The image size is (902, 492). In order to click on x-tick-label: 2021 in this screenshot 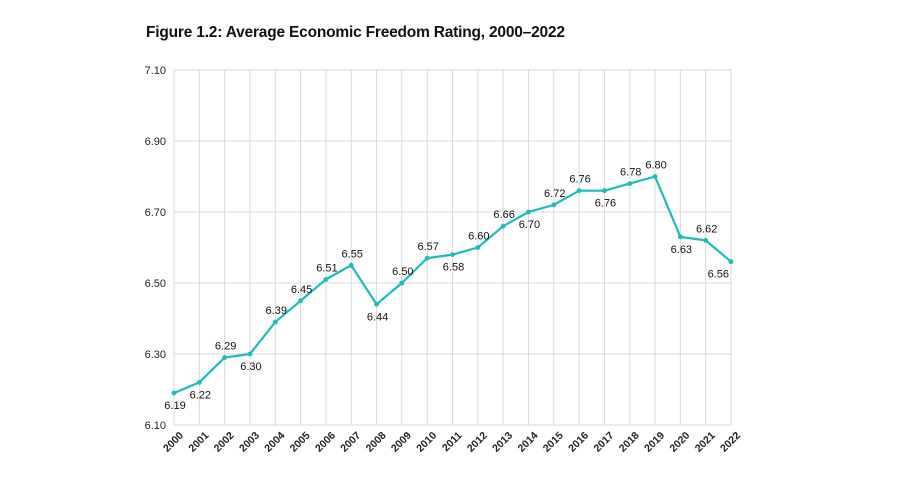, I will do `click(705, 441)`.